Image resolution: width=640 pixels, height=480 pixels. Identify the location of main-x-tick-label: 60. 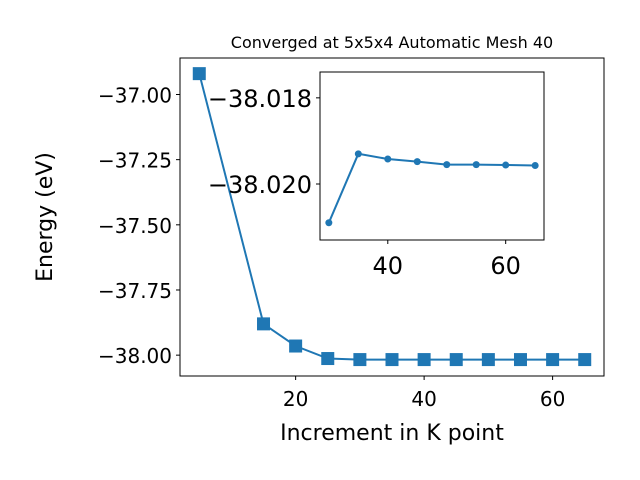
(552, 399).